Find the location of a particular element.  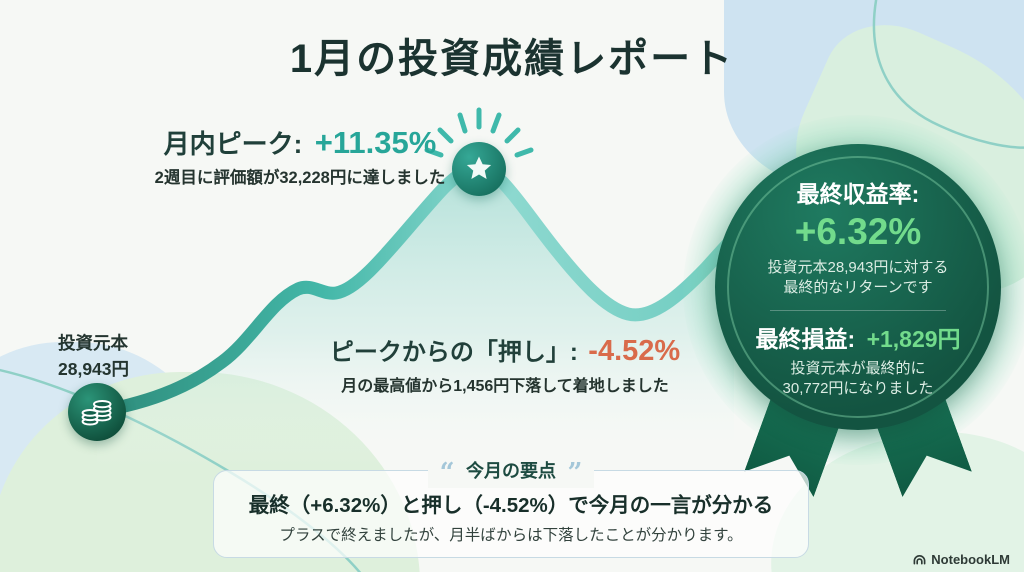

brand-footer: NotebookLM is located at coordinates (961, 559).